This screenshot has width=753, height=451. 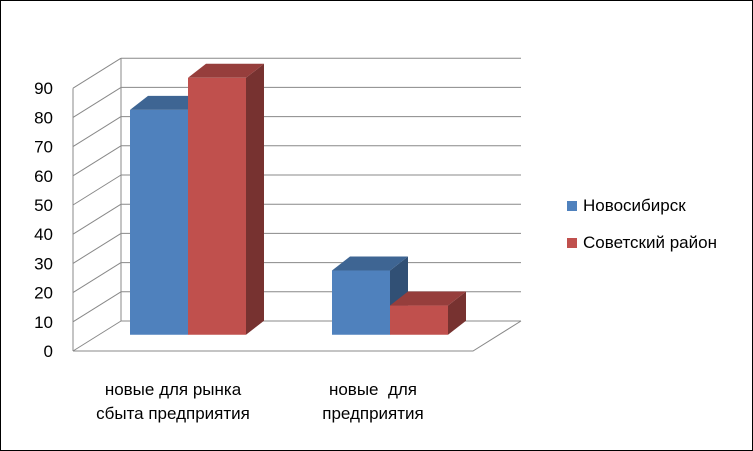 What do you see at coordinates (572, 243) in the screenshot?
I see `legend-swatch-sovetsky` at bounding box center [572, 243].